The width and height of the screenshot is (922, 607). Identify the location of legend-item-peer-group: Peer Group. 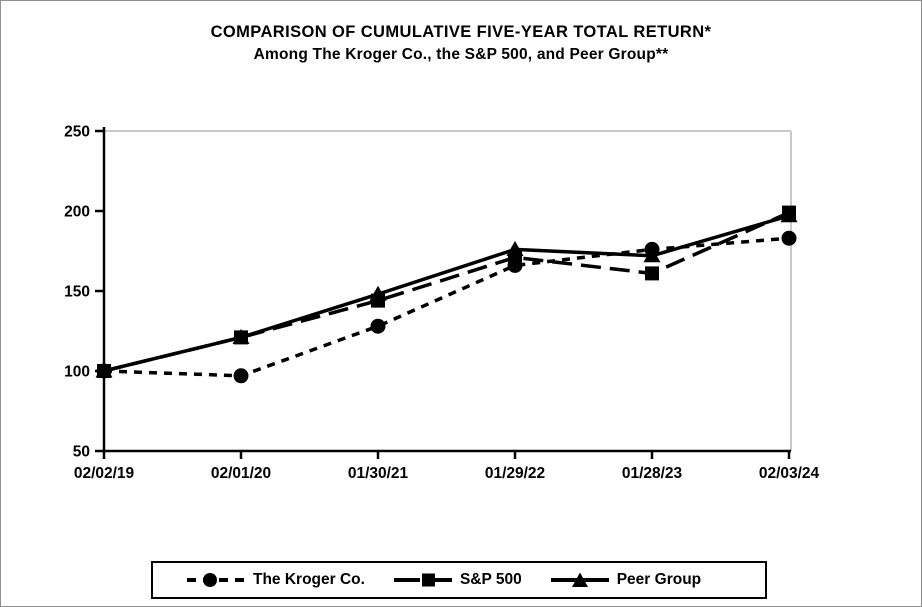
(625, 580).